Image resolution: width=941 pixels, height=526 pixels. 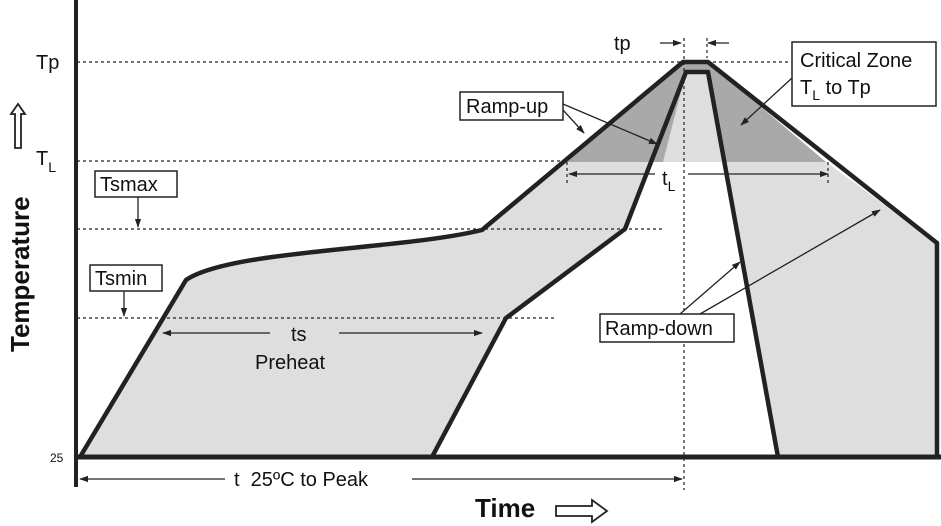 What do you see at coordinates (766, 101) in the screenshot?
I see `critical-zone-pointer` at bounding box center [766, 101].